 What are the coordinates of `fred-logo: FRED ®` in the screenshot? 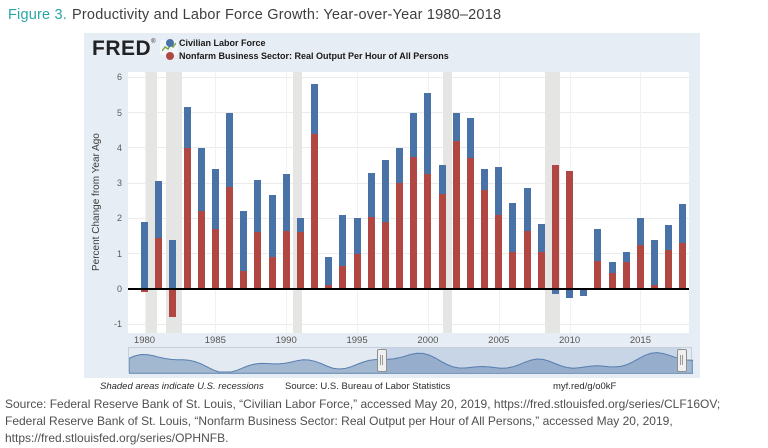 It's located at (135, 48).